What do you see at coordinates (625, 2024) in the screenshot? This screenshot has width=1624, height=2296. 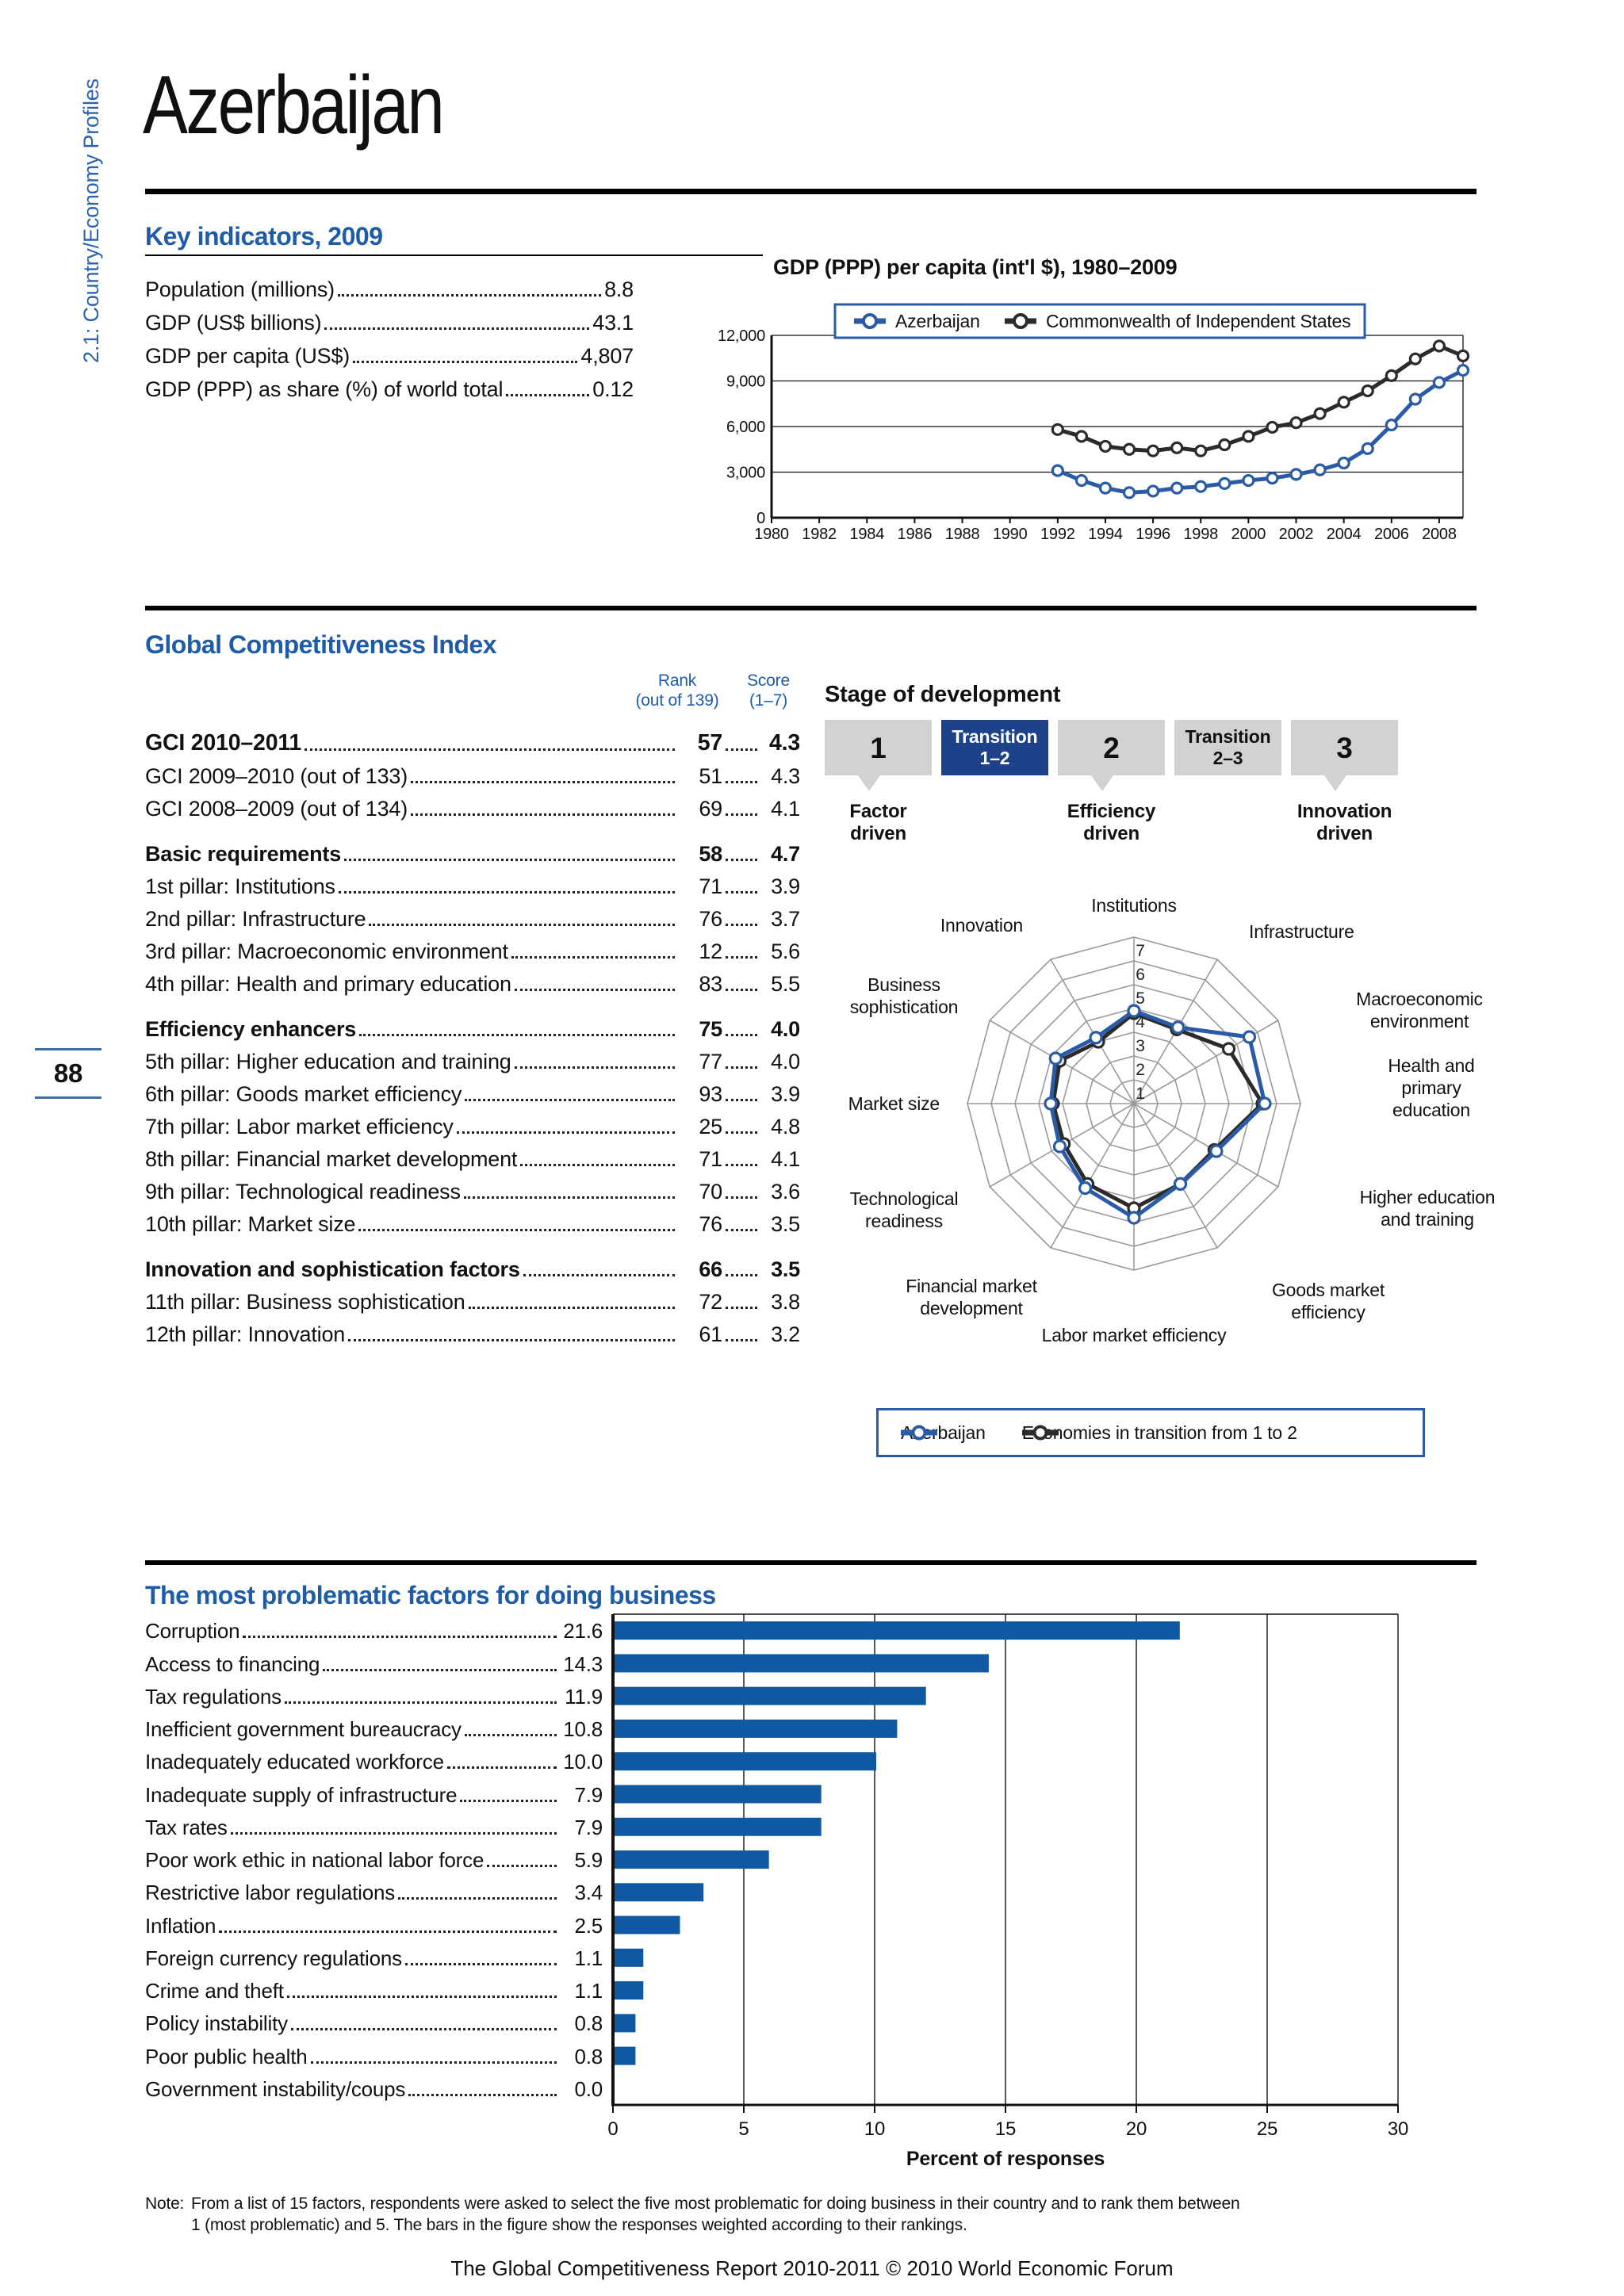 I see `bar` at bounding box center [625, 2024].